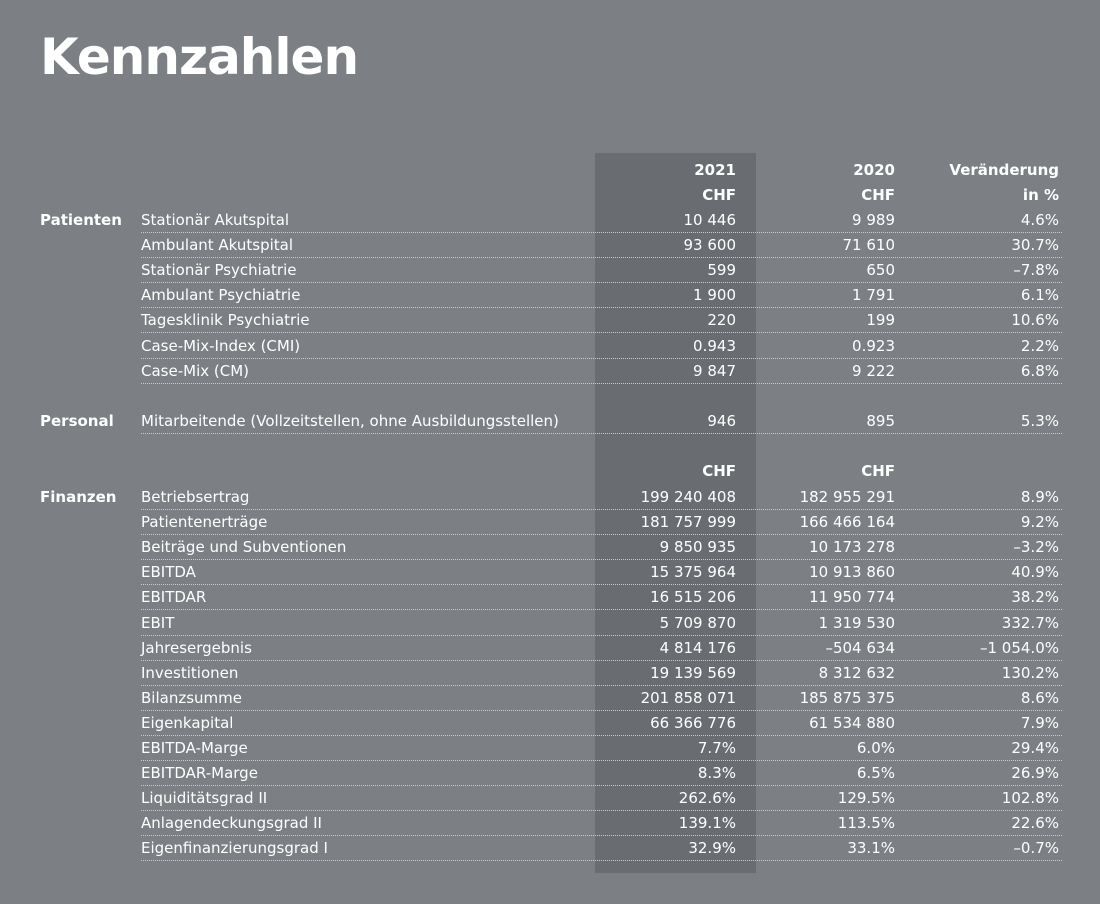 This screenshot has height=904, width=1100. I want to click on header-row-units: CHF CHF in %, so click(550, 195).